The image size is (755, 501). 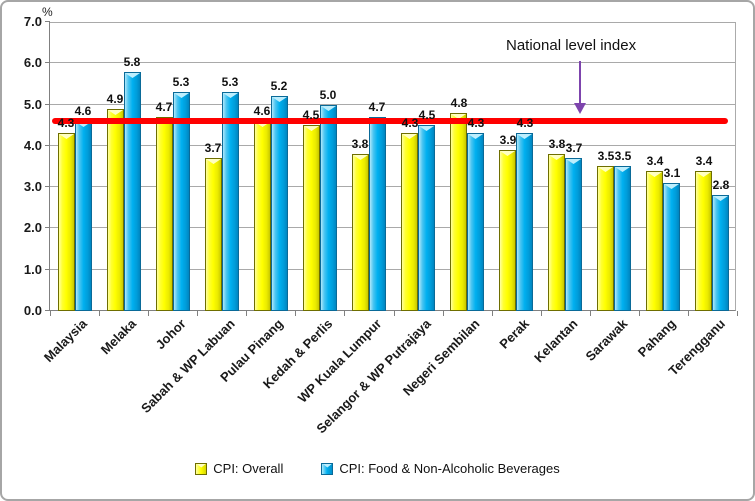 What do you see at coordinates (118, 337) in the screenshot?
I see `category-label: Melaka` at bounding box center [118, 337].